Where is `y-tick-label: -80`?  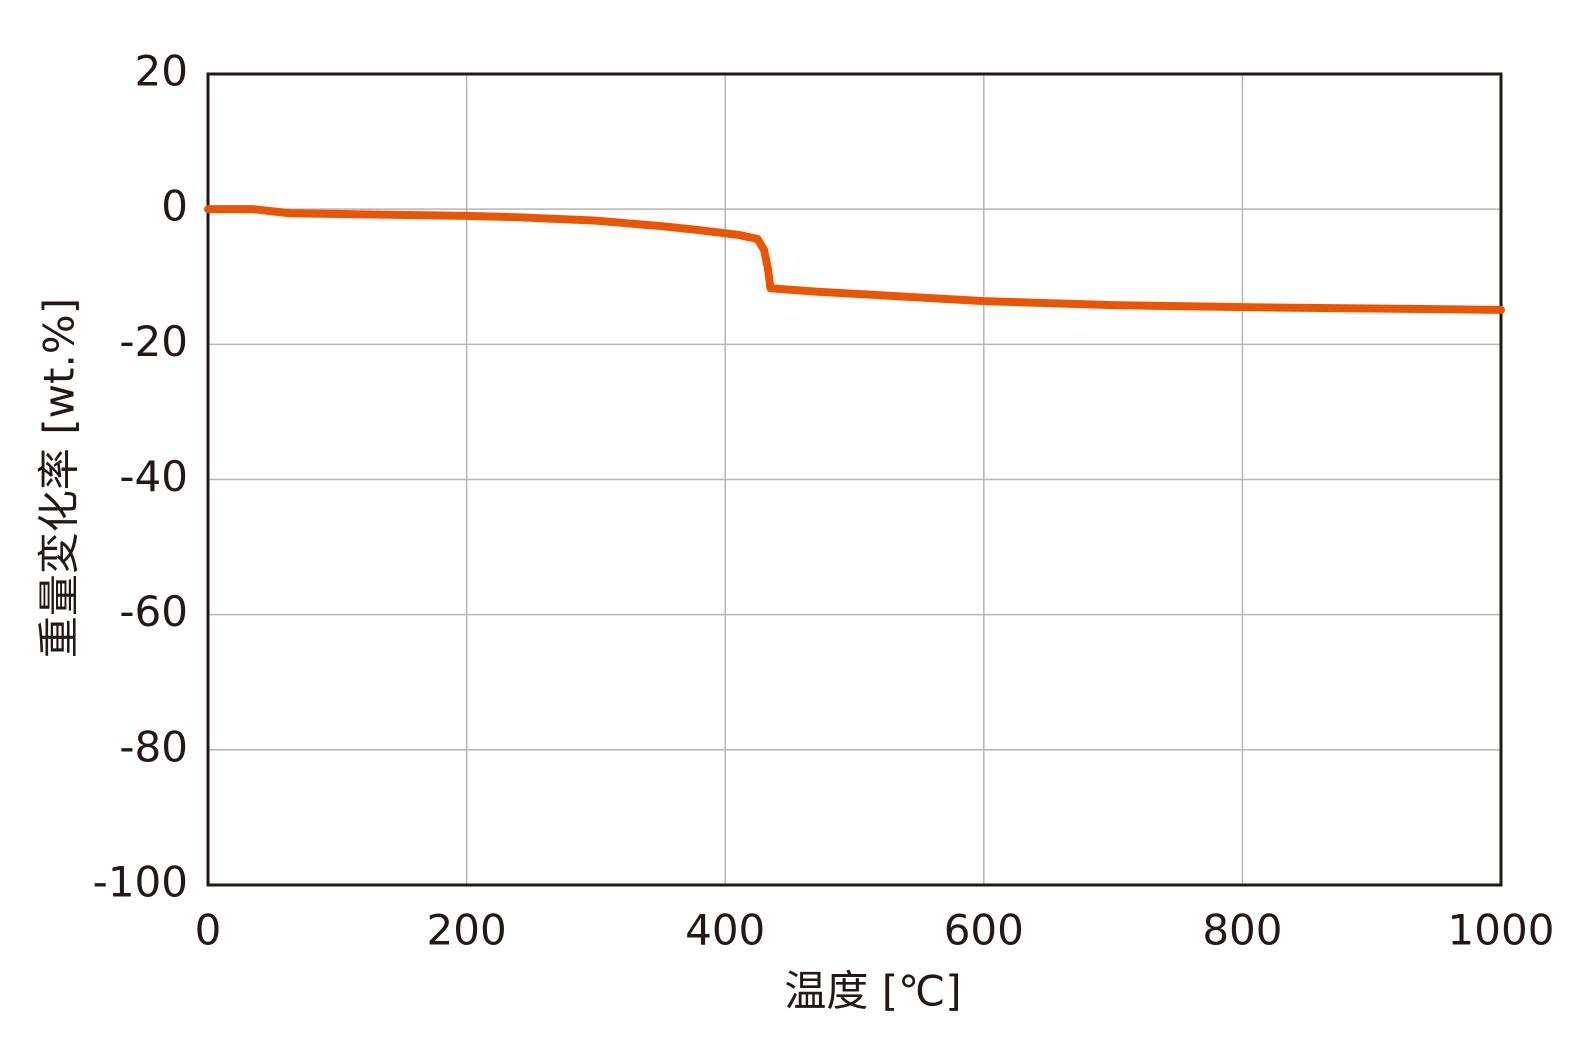 y-tick-label: -80 is located at coordinates (153, 746).